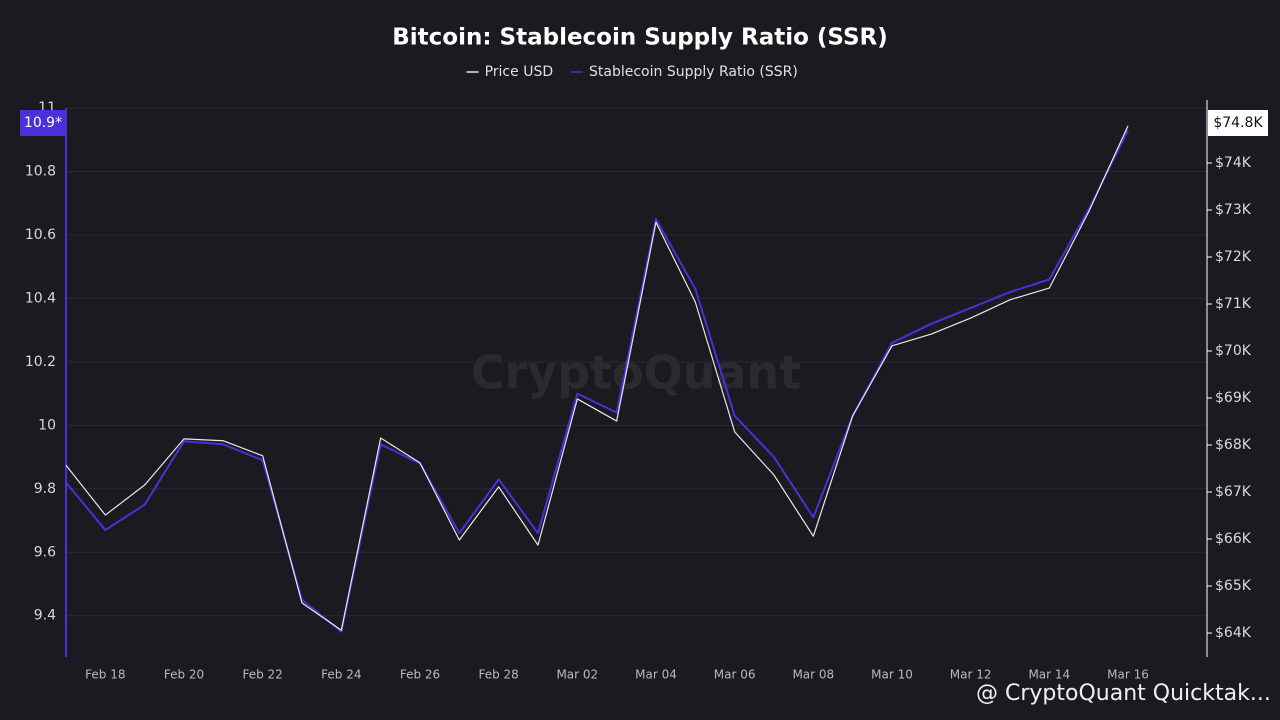  What do you see at coordinates (813, 675) in the screenshot?
I see `x-tick-label: Mar 08` at bounding box center [813, 675].